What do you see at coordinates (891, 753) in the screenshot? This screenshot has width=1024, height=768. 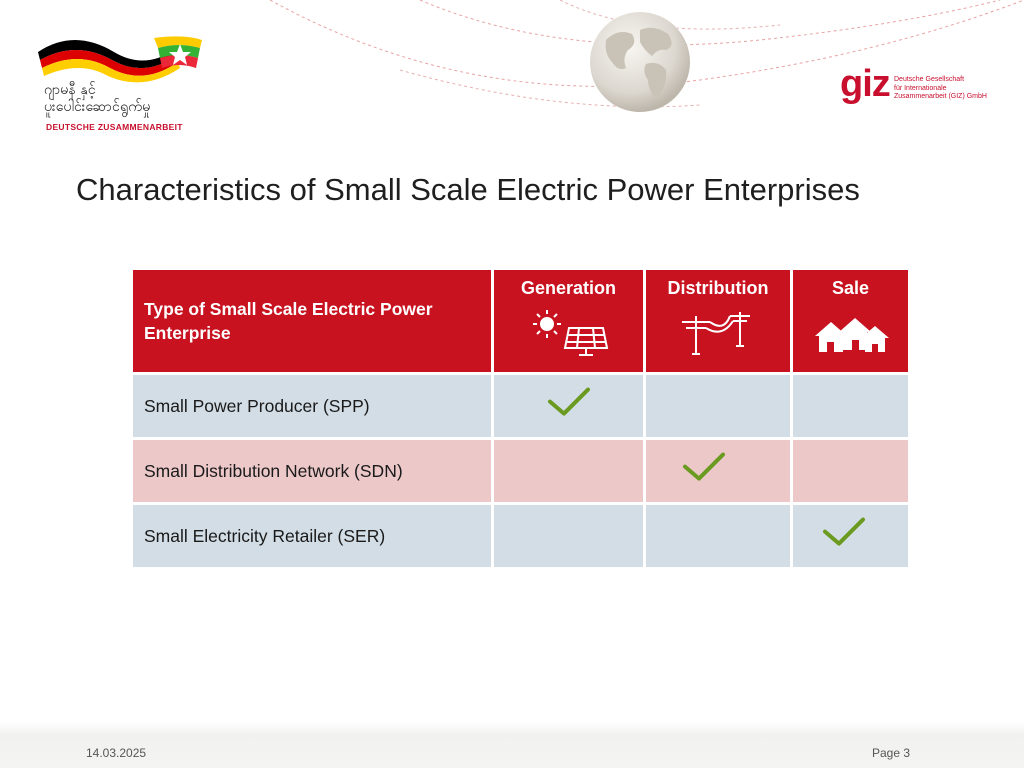 I see `footer-page-number: Page 3` at bounding box center [891, 753].